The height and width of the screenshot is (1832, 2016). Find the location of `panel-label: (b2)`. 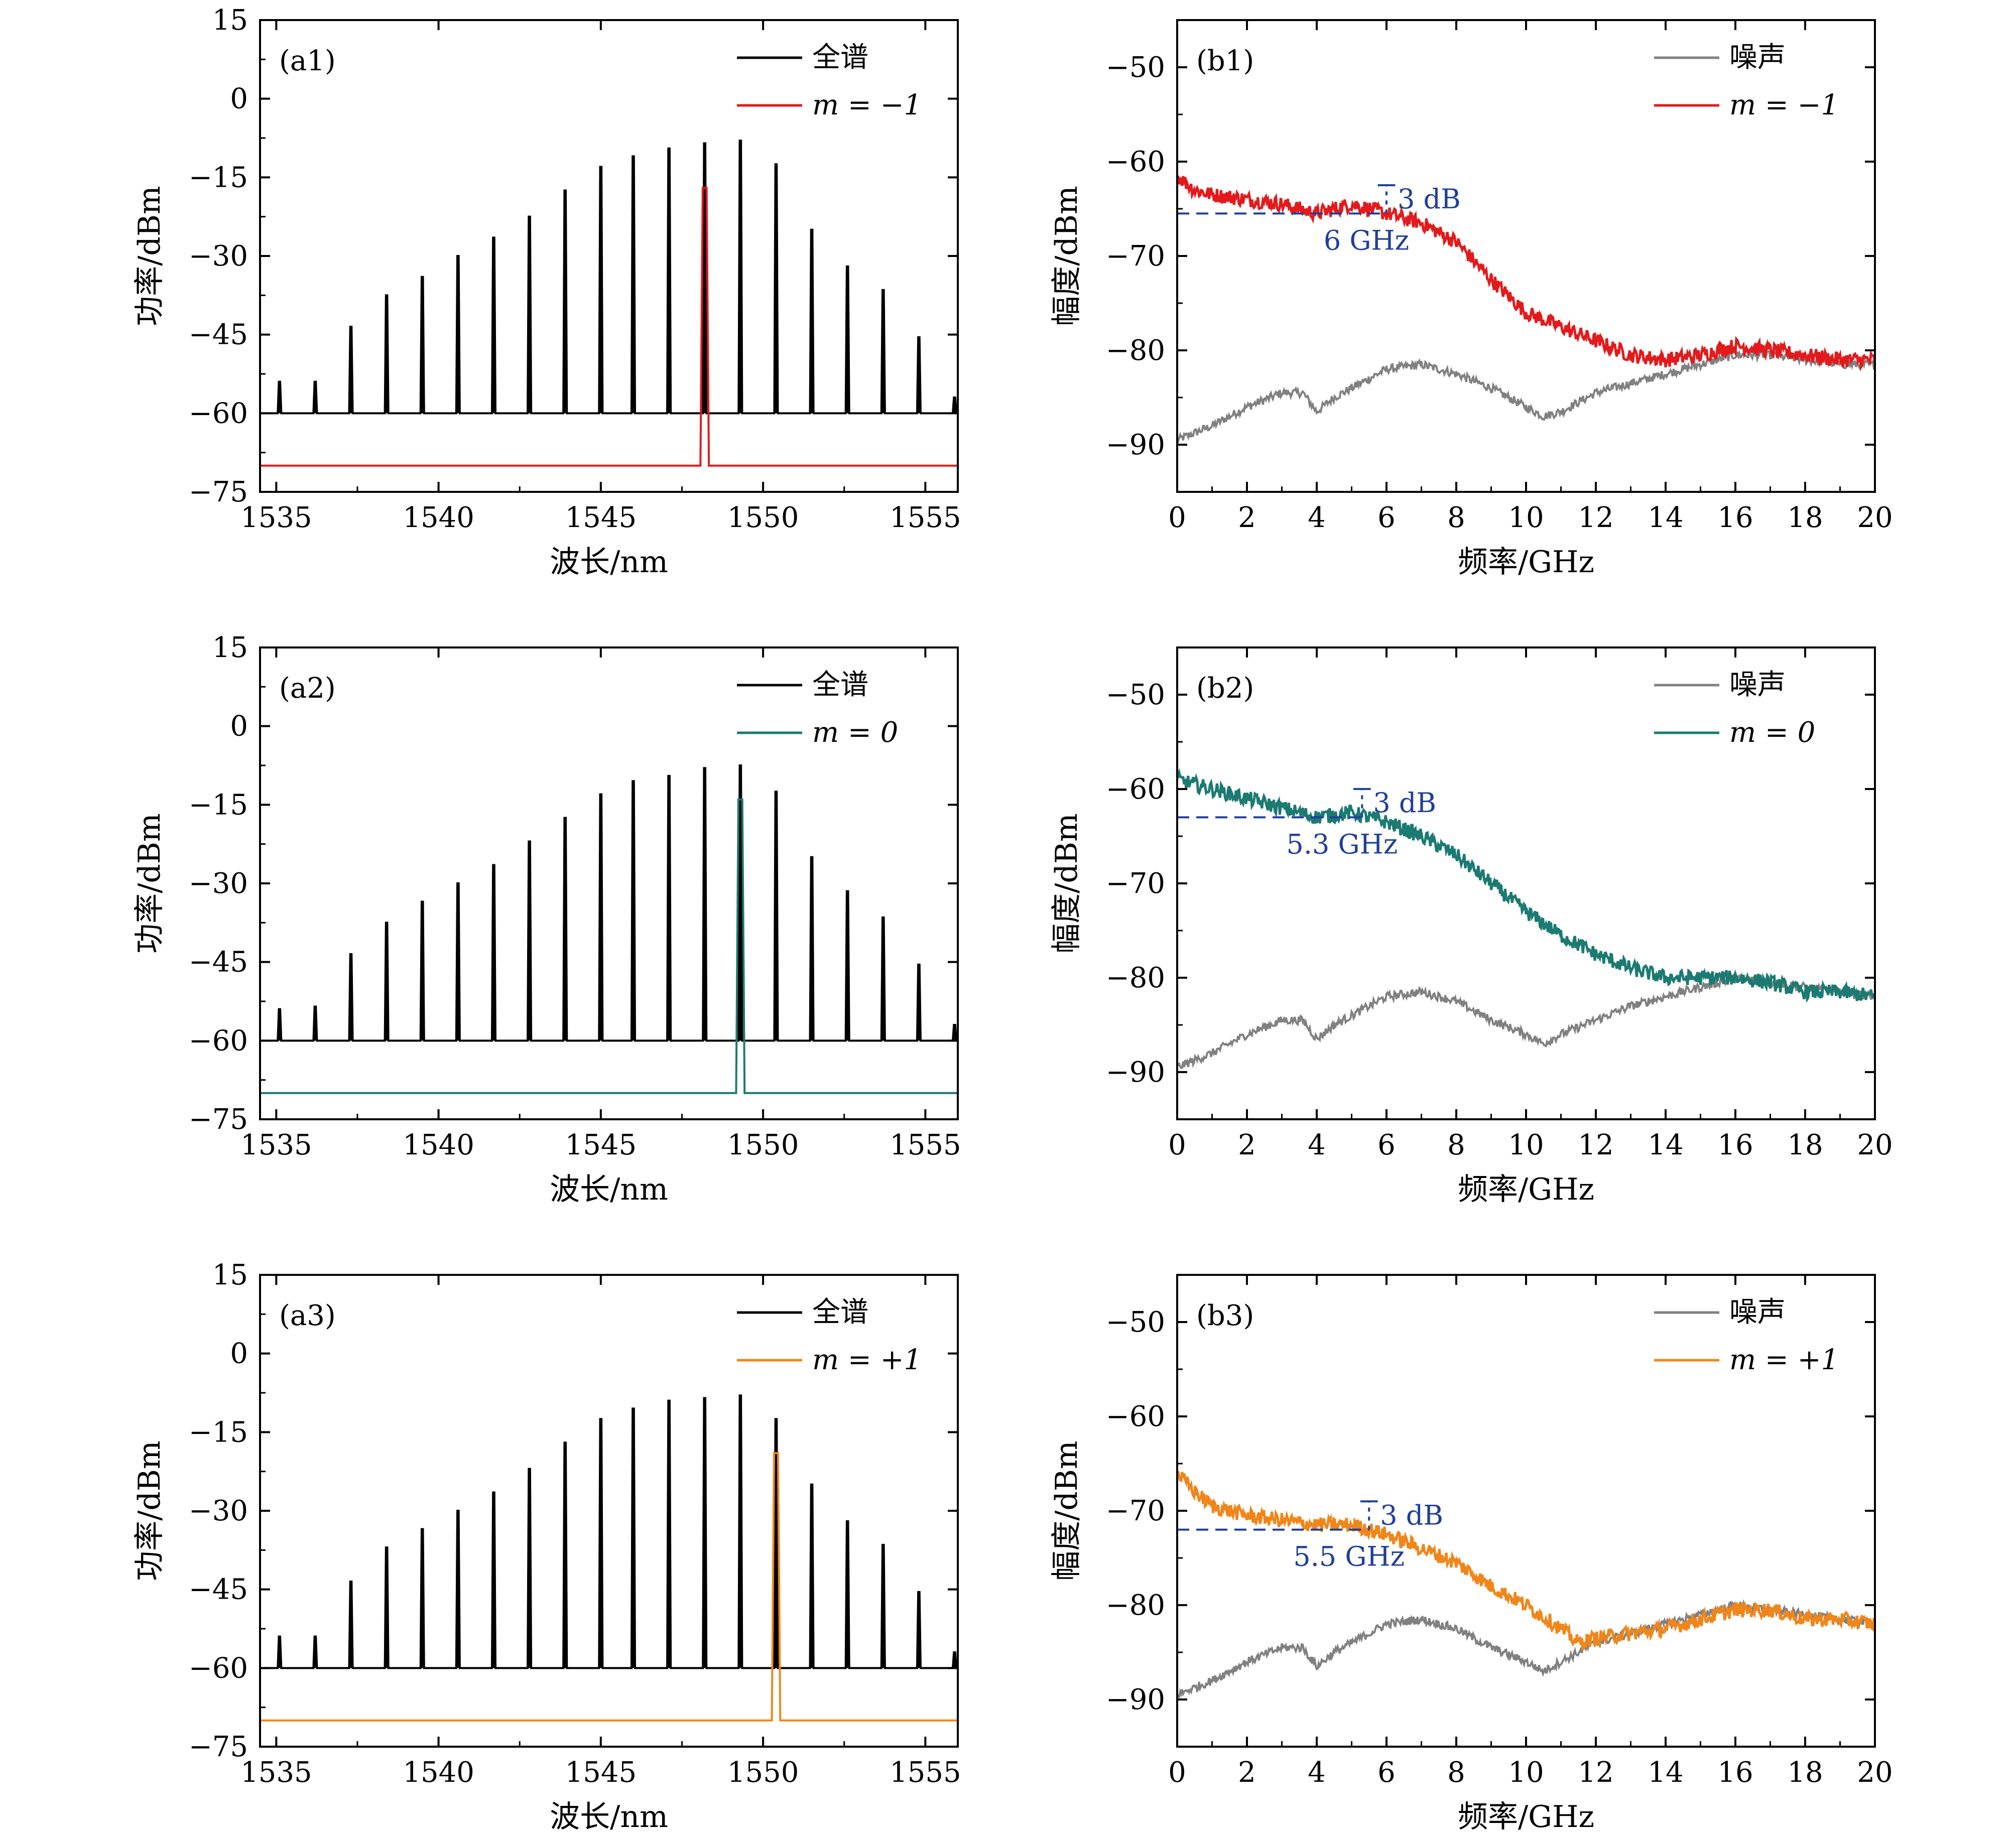

panel-label: (b2) is located at coordinates (1225, 688).